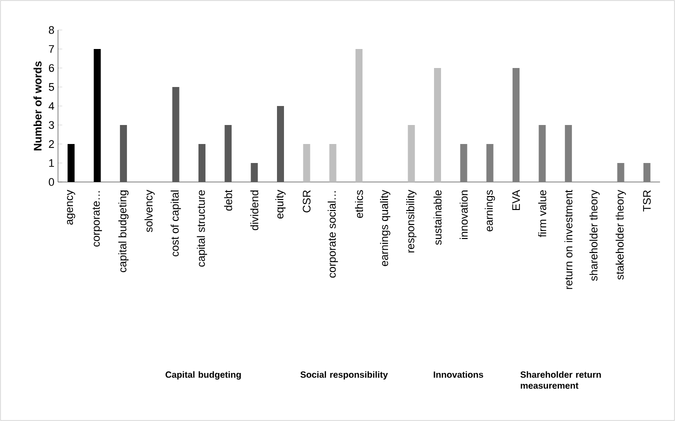  What do you see at coordinates (51, 30) in the screenshot?
I see `y-tick-label: 8` at bounding box center [51, 30].